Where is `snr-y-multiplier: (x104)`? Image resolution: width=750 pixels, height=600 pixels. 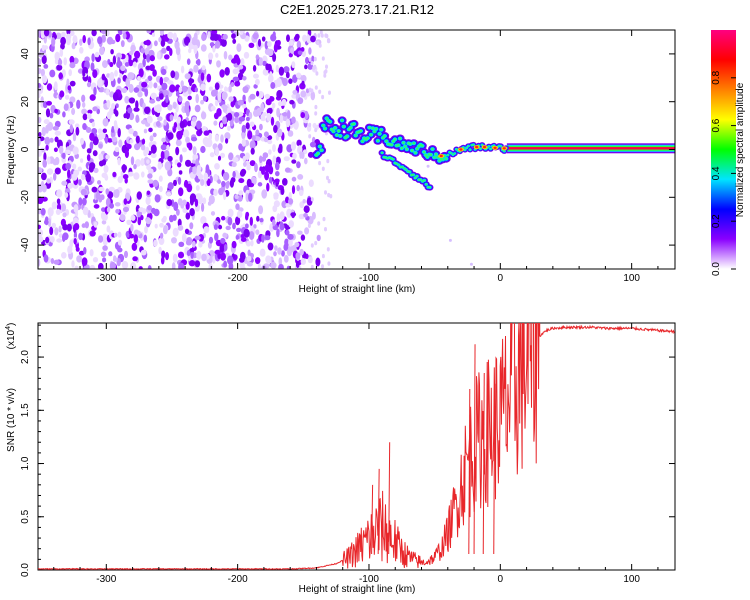 snr-y-multiplier: (x104) is located at coordinates (11, 336).